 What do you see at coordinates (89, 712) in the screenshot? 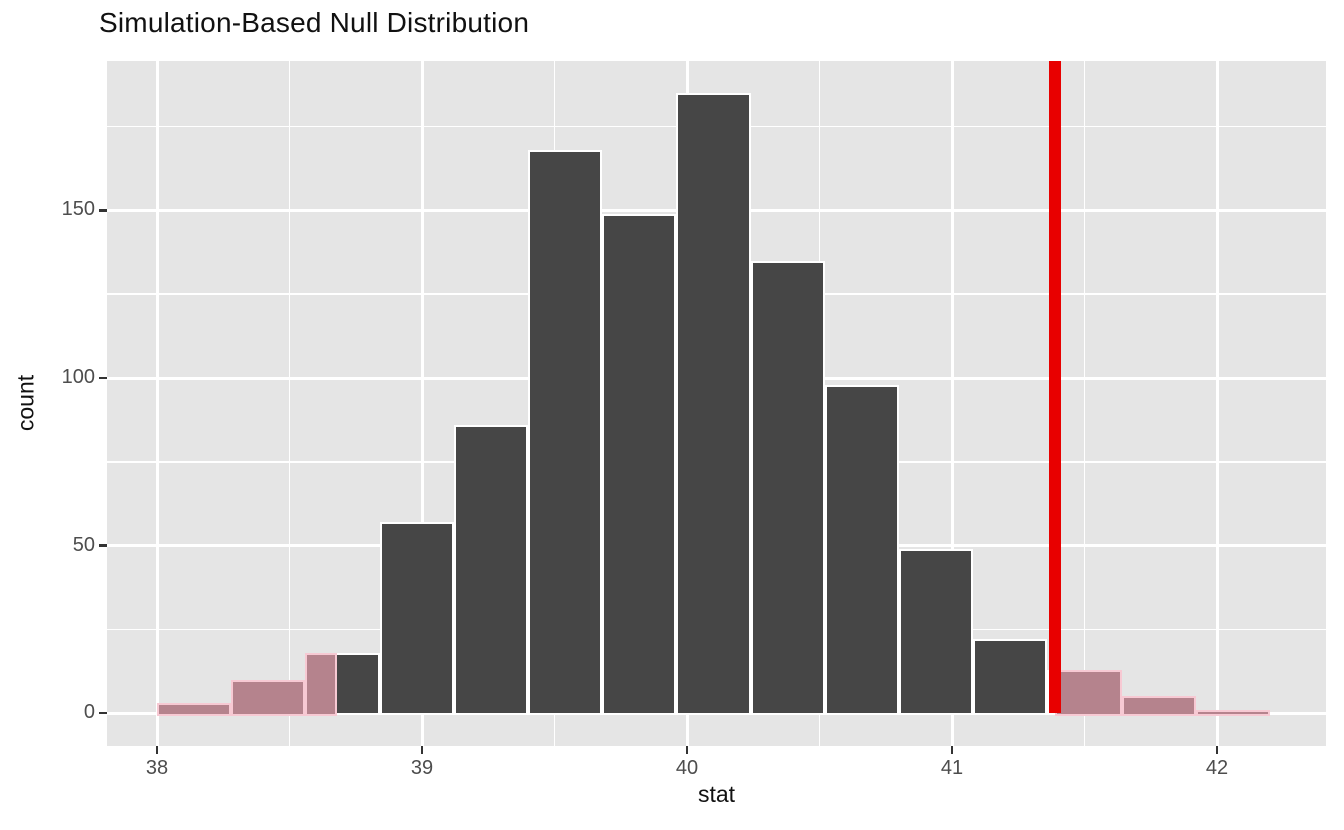
I see `y-axis-tick-label: 0` at bounding box center [89, 712].